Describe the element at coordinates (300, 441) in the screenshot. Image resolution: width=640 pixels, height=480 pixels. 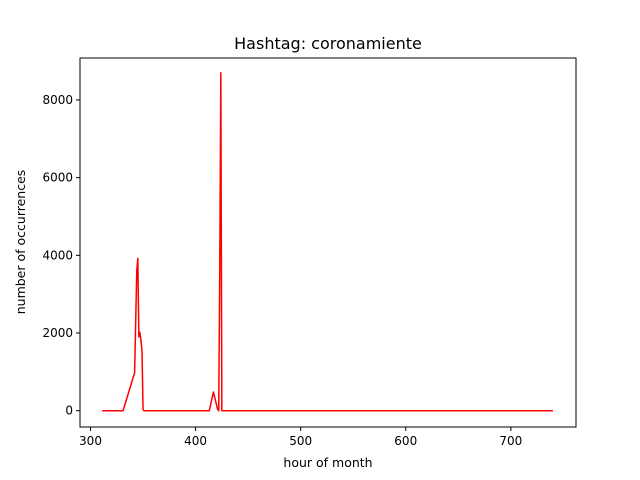
I see `x-tick-label: 500` at that location.